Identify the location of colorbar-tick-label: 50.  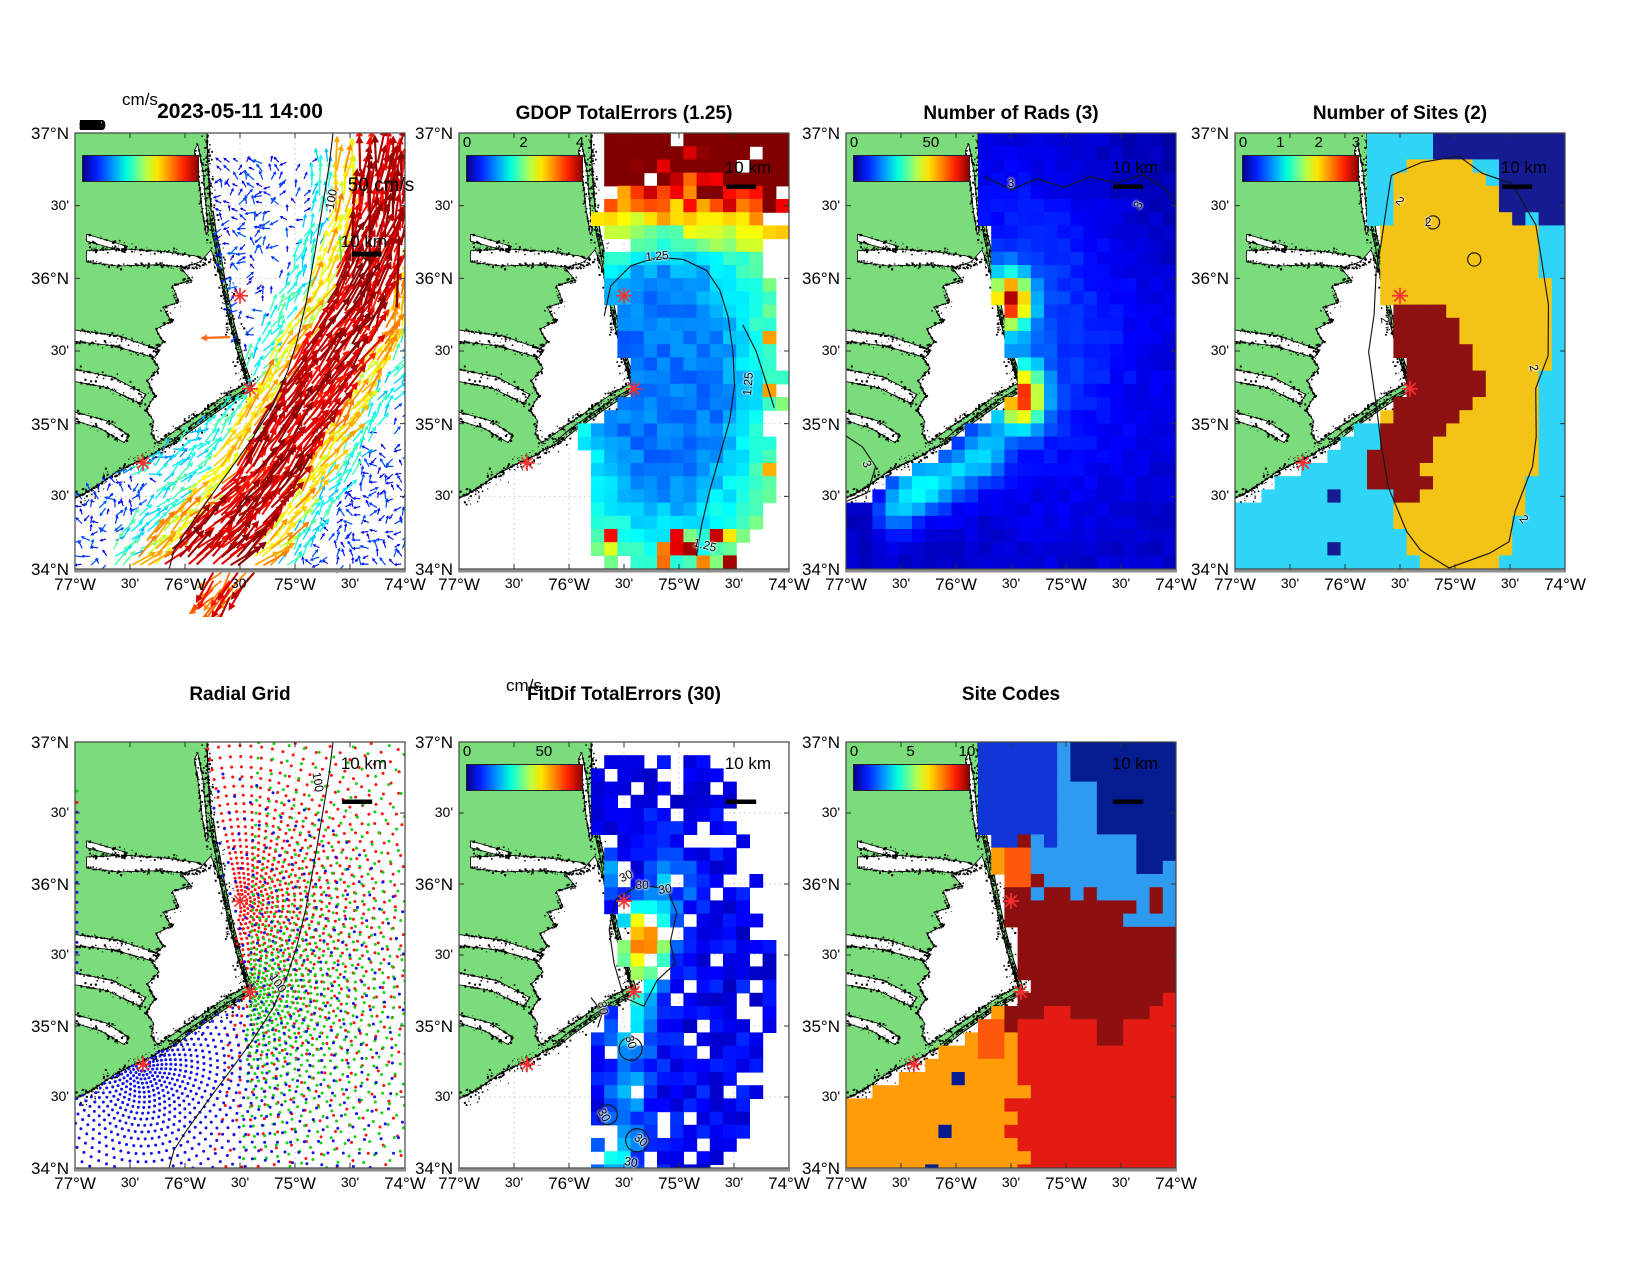
(931, 142).